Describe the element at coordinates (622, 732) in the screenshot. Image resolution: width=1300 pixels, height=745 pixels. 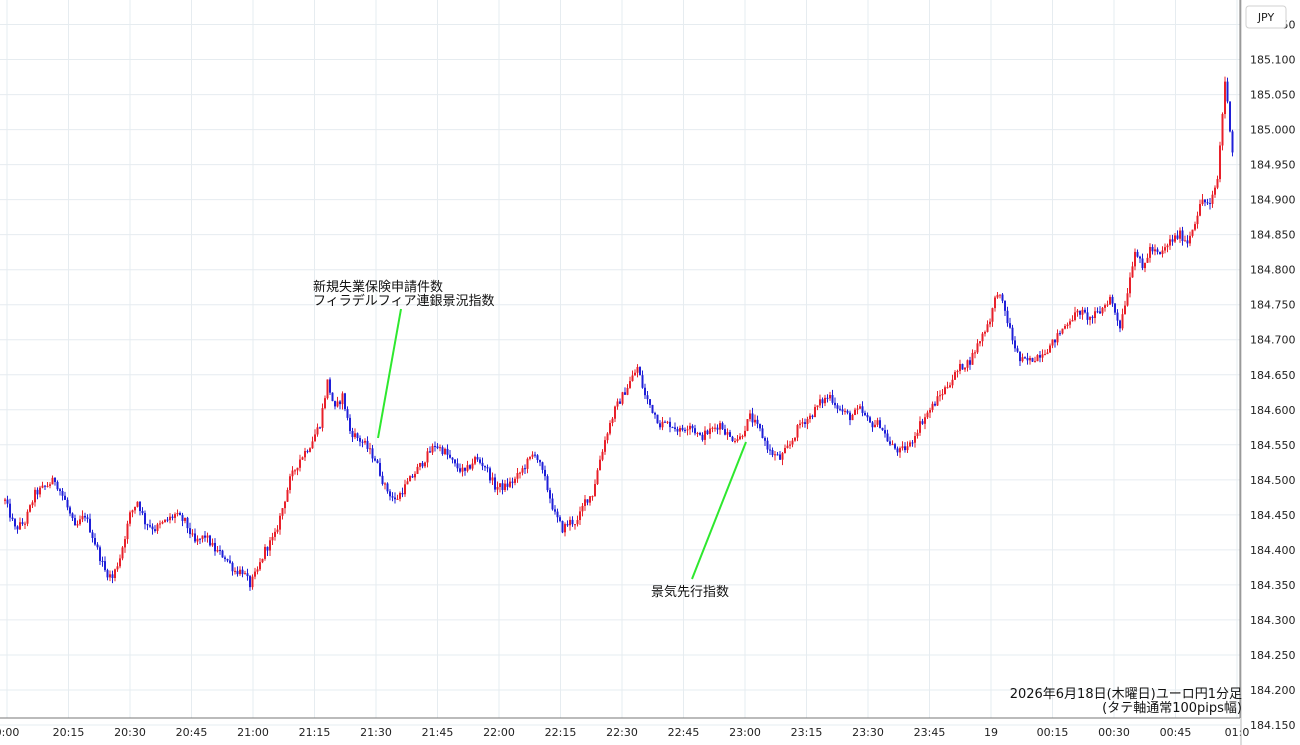
I see `x-tick-label: 22:30` at that location.